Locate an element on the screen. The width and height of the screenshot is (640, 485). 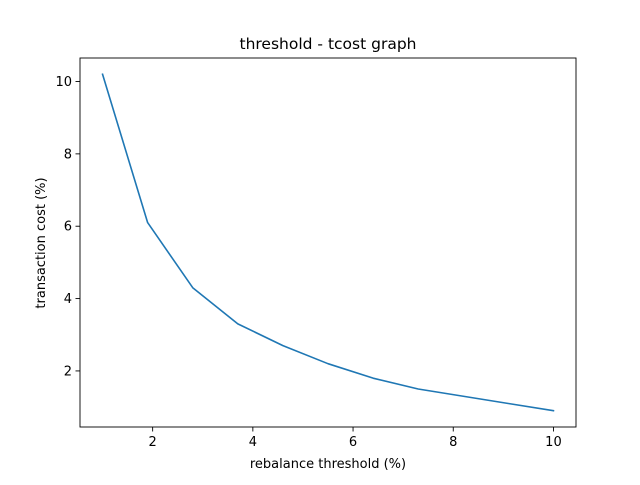
y-tick-label: 4 is located at coordinates (68, 299).